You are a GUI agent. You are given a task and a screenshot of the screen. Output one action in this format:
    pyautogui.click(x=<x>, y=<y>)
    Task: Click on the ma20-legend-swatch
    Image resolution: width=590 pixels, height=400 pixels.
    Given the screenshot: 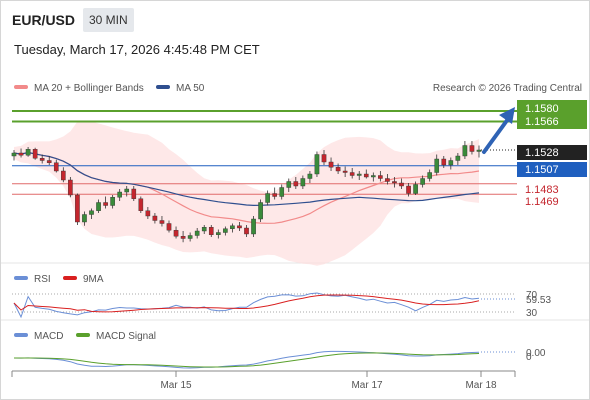 What is the action you would take?
    pyautogui.click(x=21, y=87)
    